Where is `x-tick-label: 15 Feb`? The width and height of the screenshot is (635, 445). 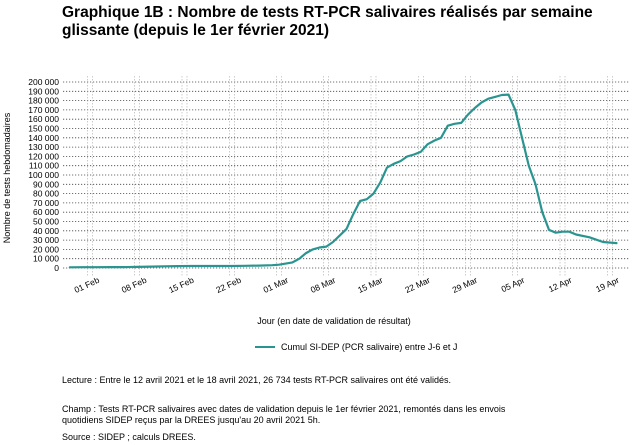 x-tick-label: 15 Feb is located at coordinates (181, 285).